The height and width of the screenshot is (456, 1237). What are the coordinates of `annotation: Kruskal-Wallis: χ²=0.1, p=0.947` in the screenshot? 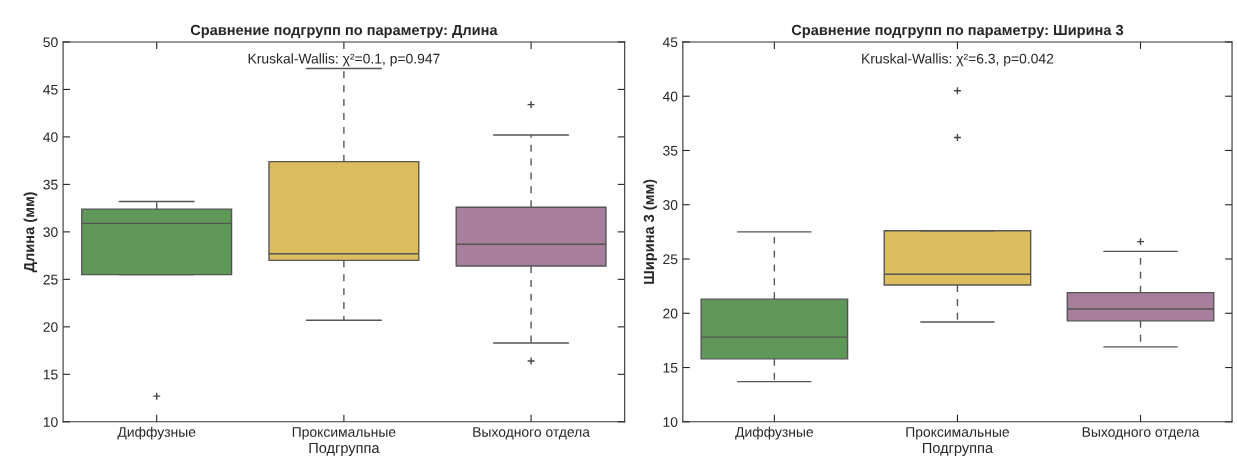 It's located at (344, 60).